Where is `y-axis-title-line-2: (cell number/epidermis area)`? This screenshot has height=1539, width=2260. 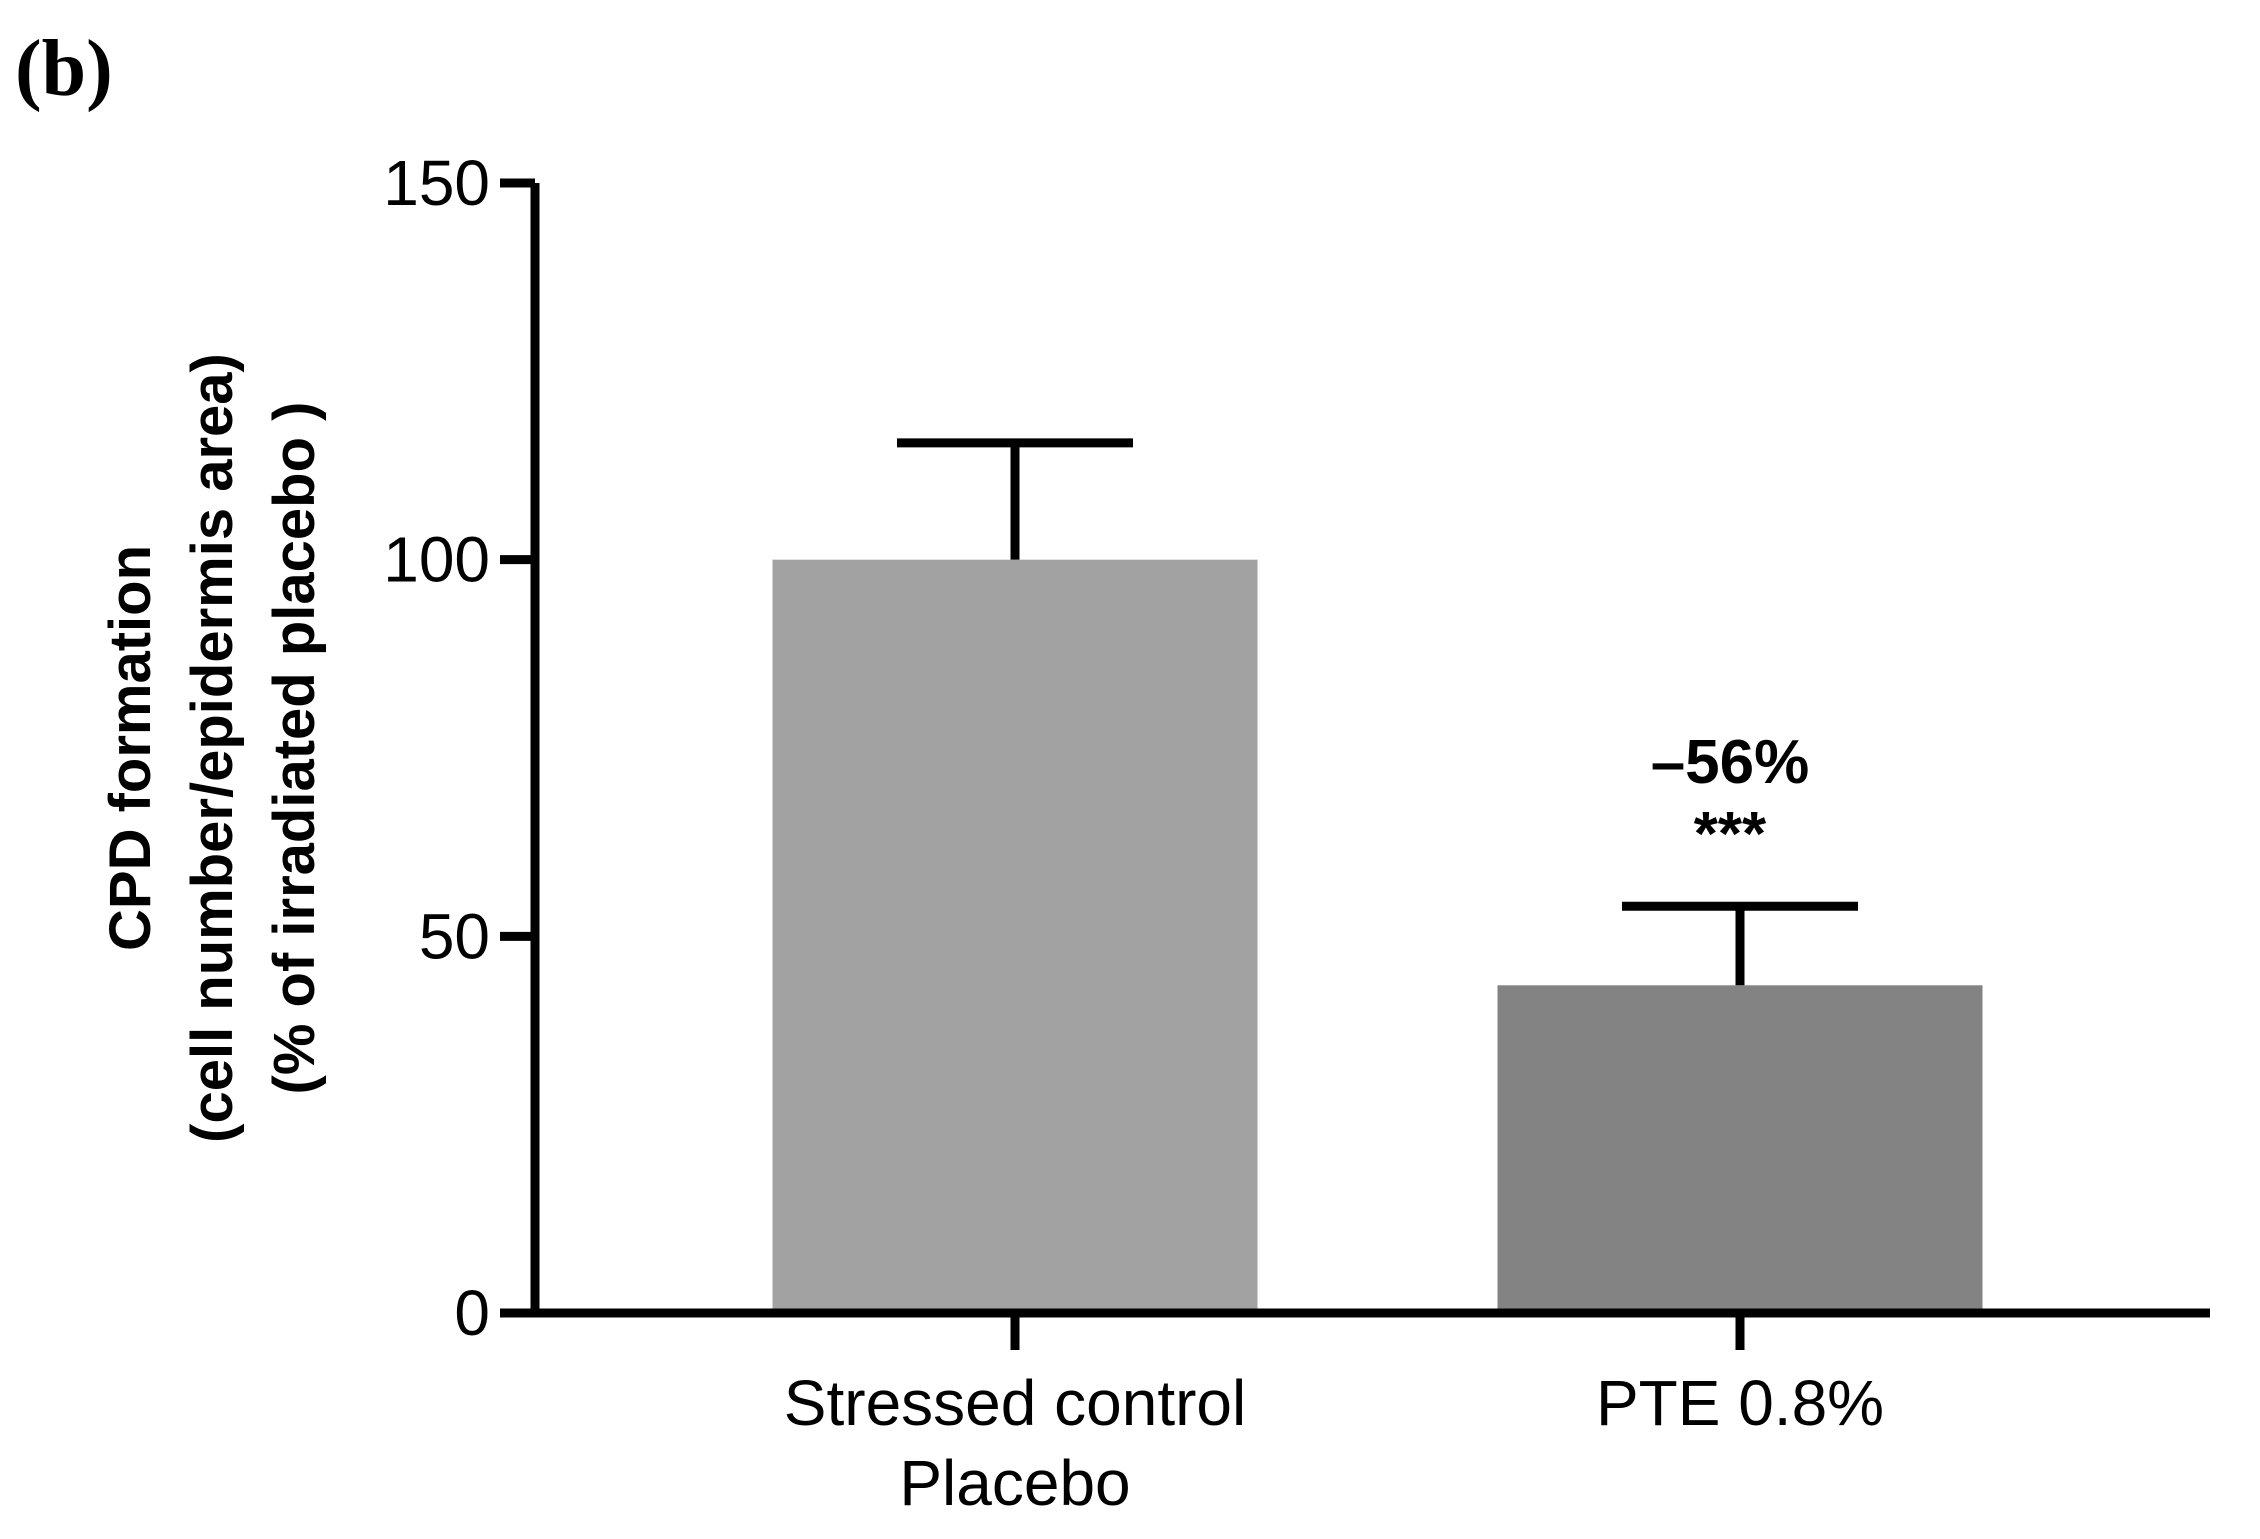 y-axis-title-line-2: (cell number/epidermis area) is located at coordinates (212, 748).